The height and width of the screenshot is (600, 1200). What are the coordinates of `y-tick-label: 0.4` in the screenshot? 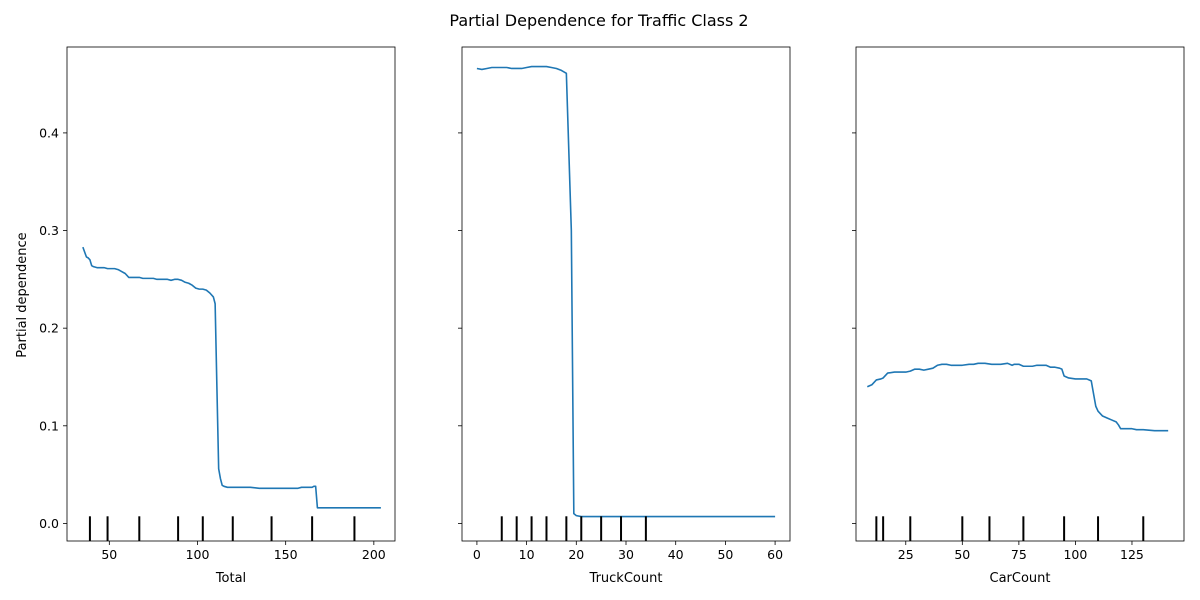 It's located at (49, 132).